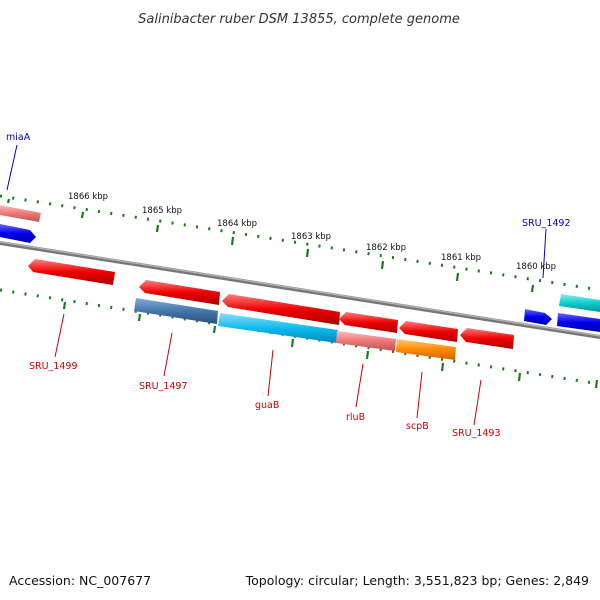 The image size is (600, 600). Describe the element at coordinates (366, 341) in the screenshot. I see `gene-feature-pink-inner` at that location.